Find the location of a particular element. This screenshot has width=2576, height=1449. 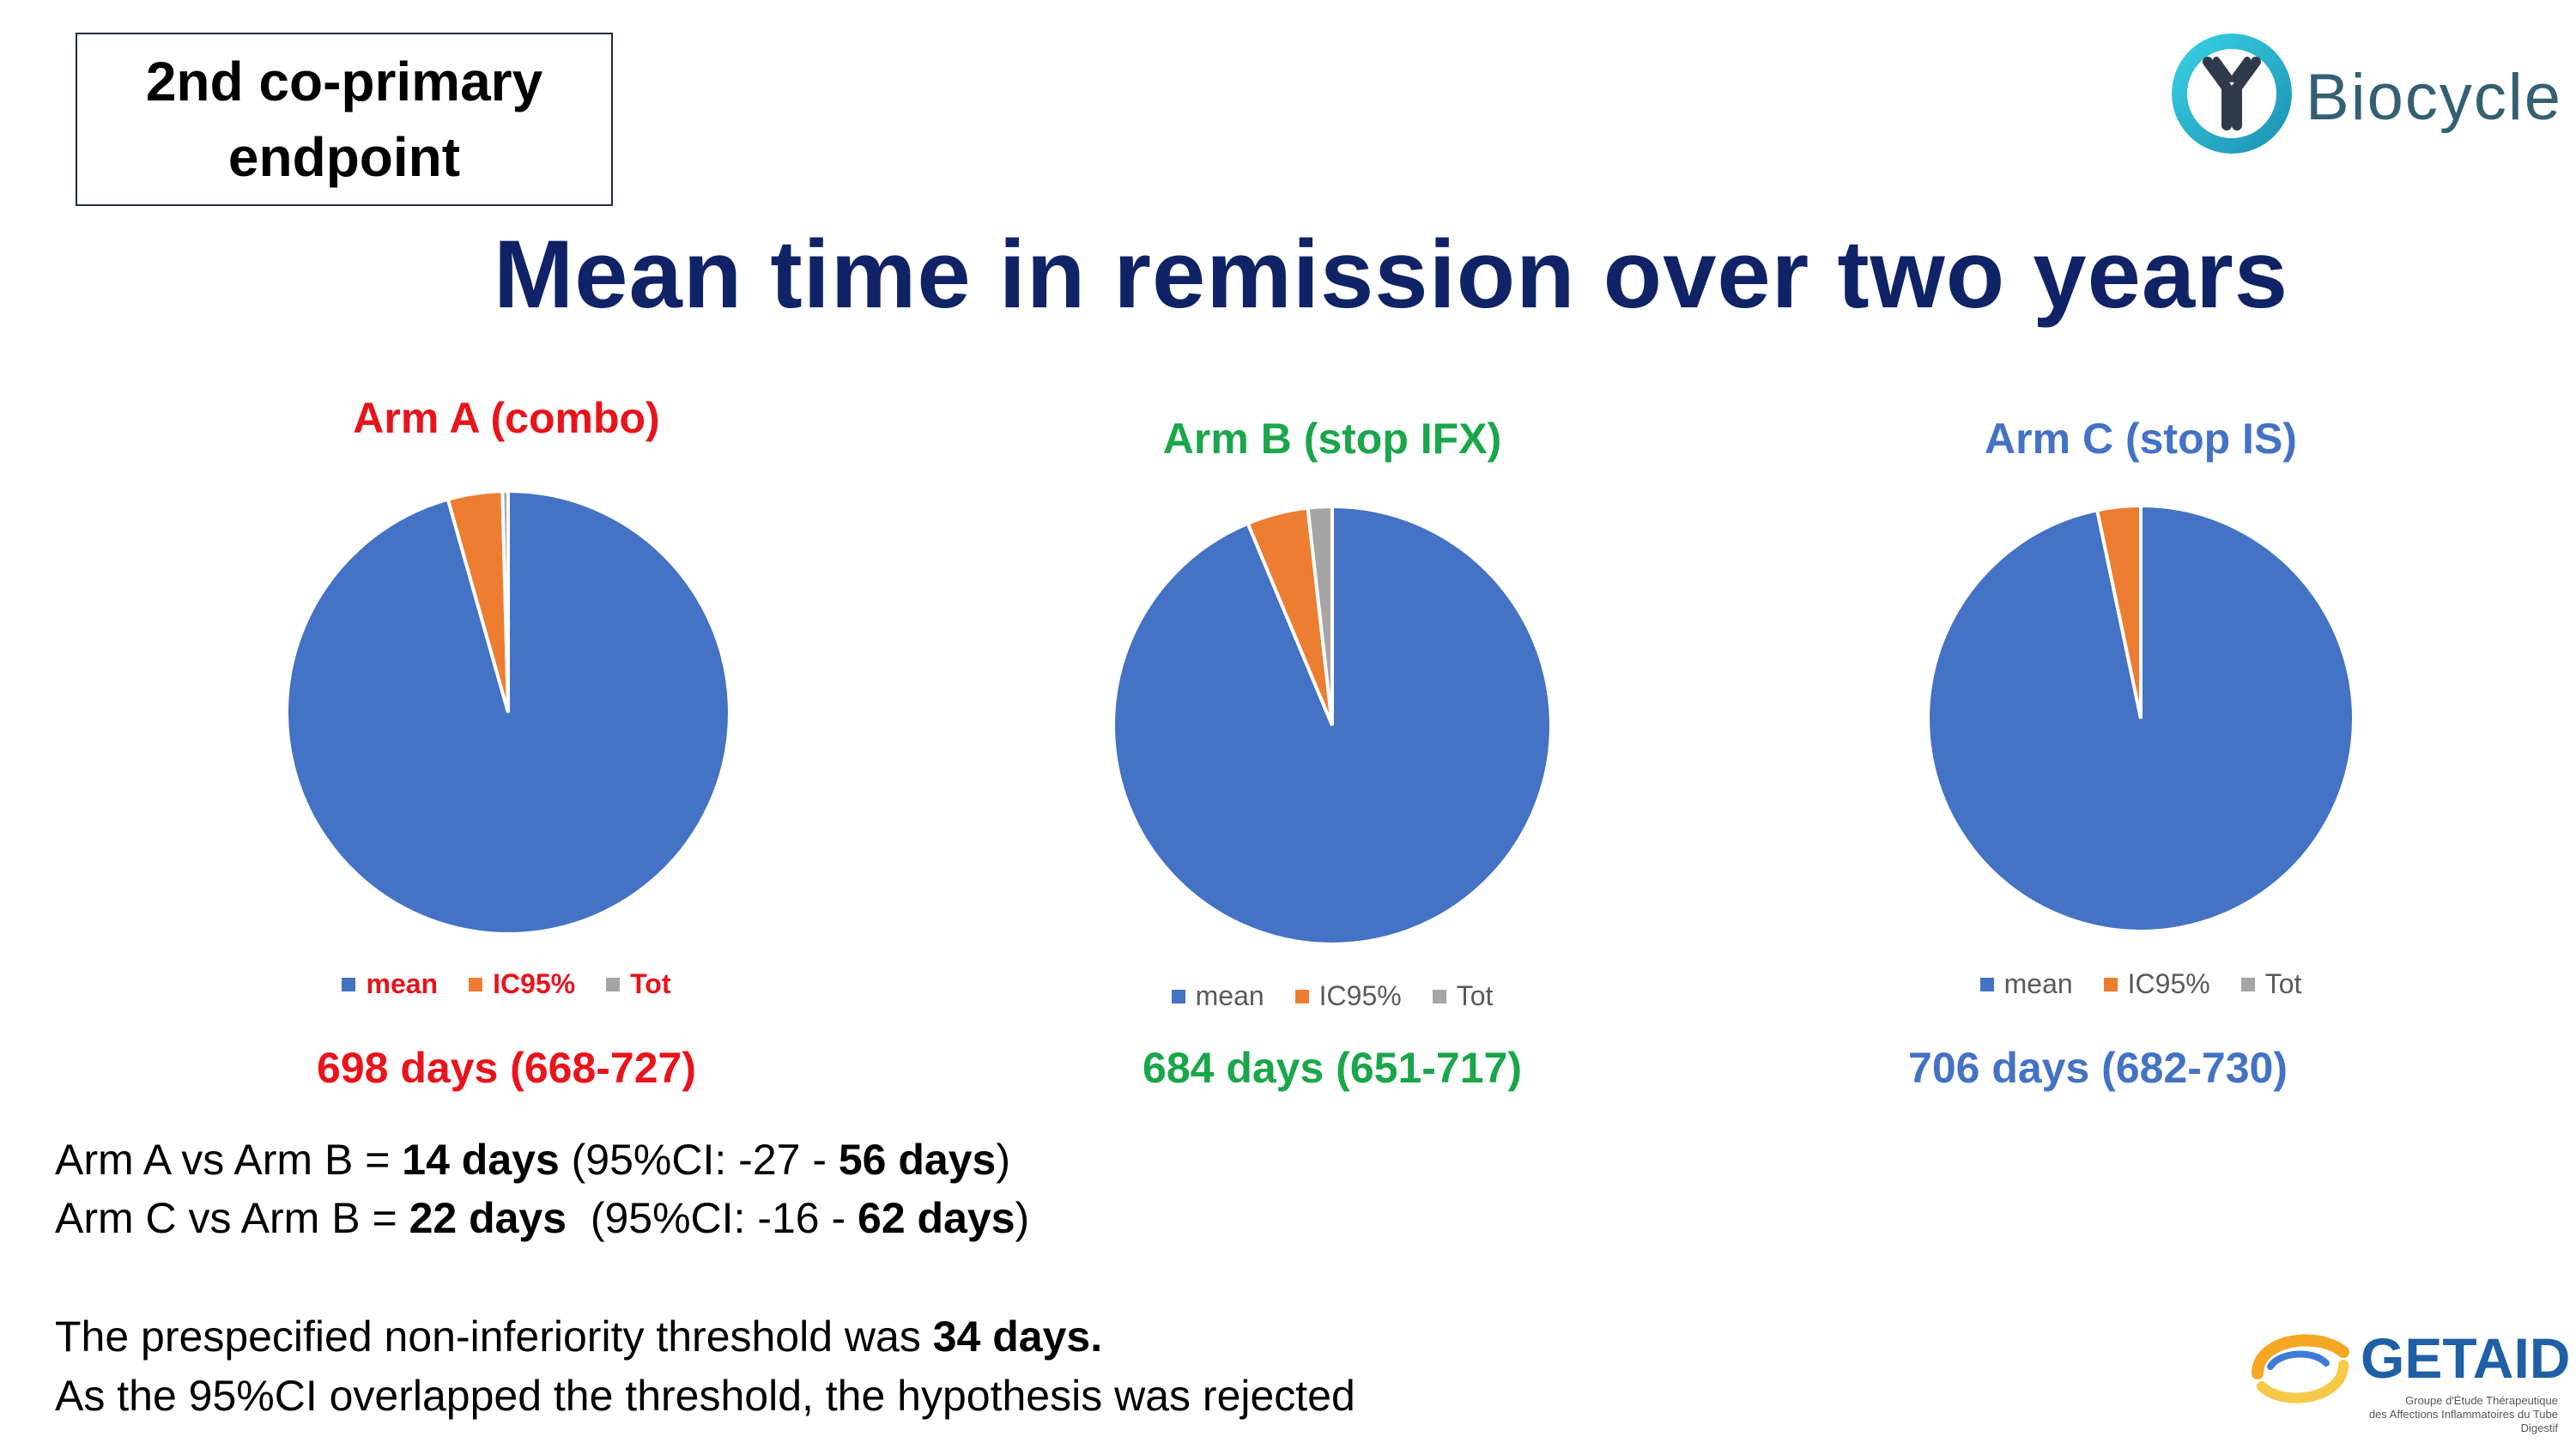

arm-b-title: Arm B (stop IFX) is located at coordinates (1332, 439).